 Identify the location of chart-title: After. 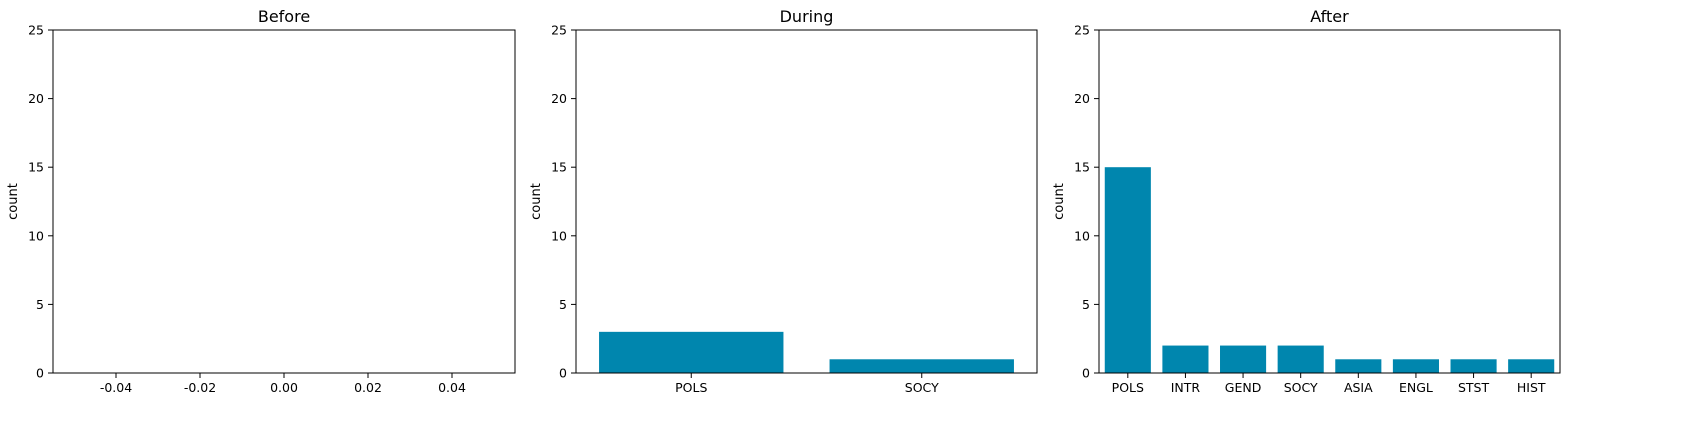
(1329, 16).